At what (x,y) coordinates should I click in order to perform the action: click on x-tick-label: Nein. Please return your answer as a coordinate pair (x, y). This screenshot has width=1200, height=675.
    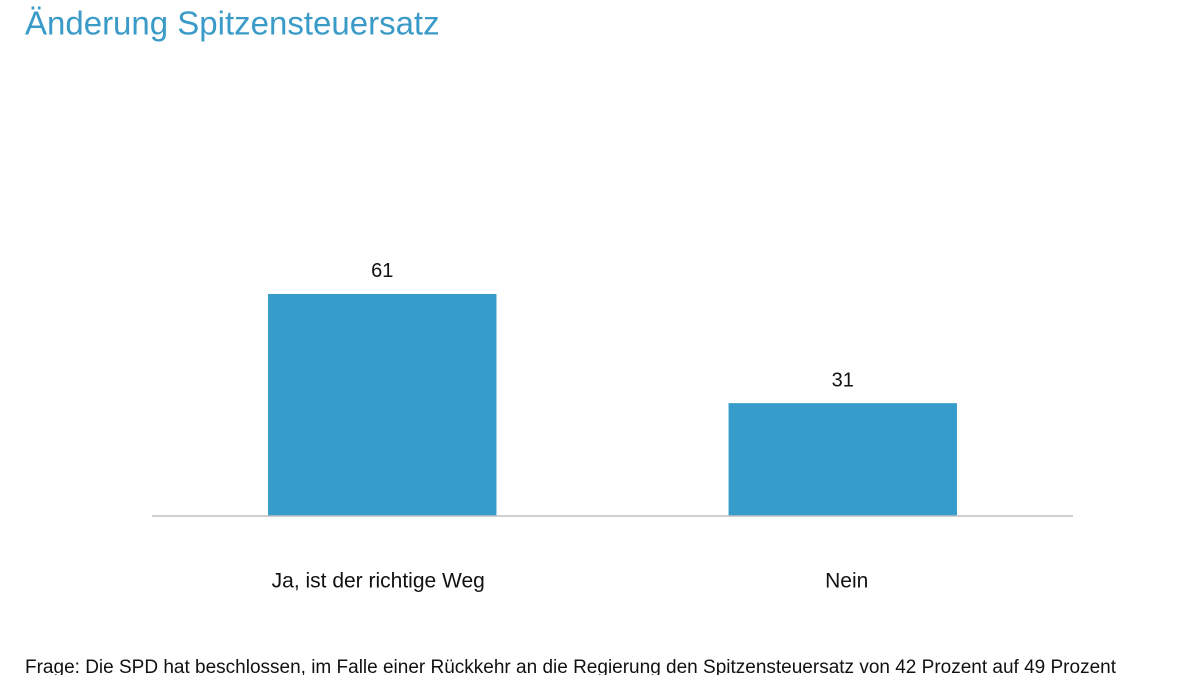
    Looking at the image, I should click on (846, 581).